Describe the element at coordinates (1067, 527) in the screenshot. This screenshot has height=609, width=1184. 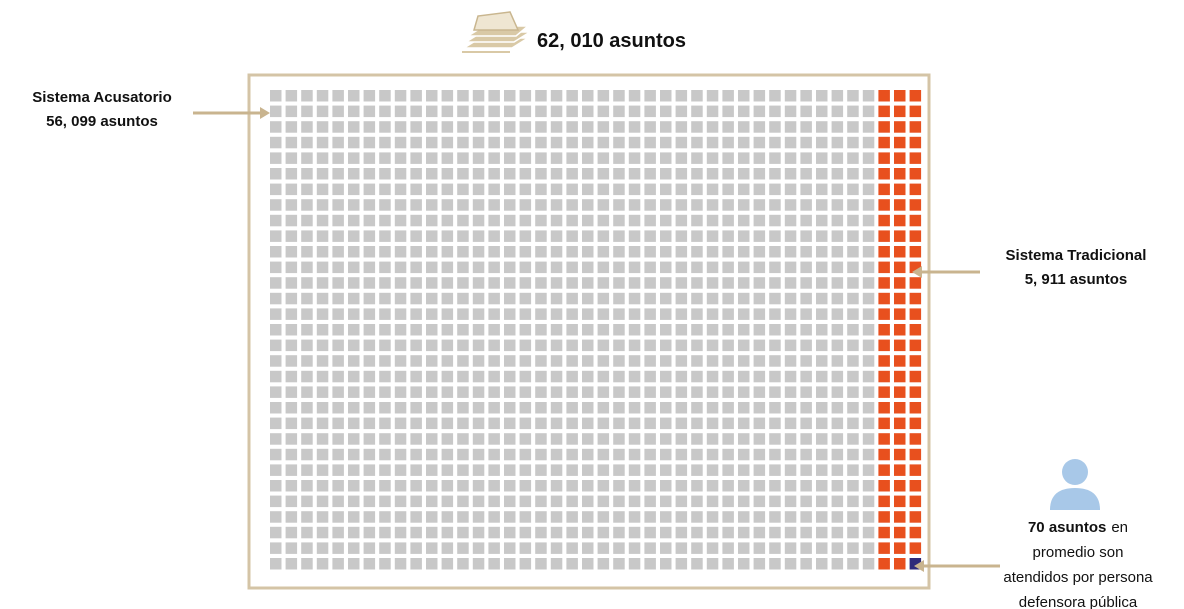
I see `note-bold: 70 asuntos` at that location.